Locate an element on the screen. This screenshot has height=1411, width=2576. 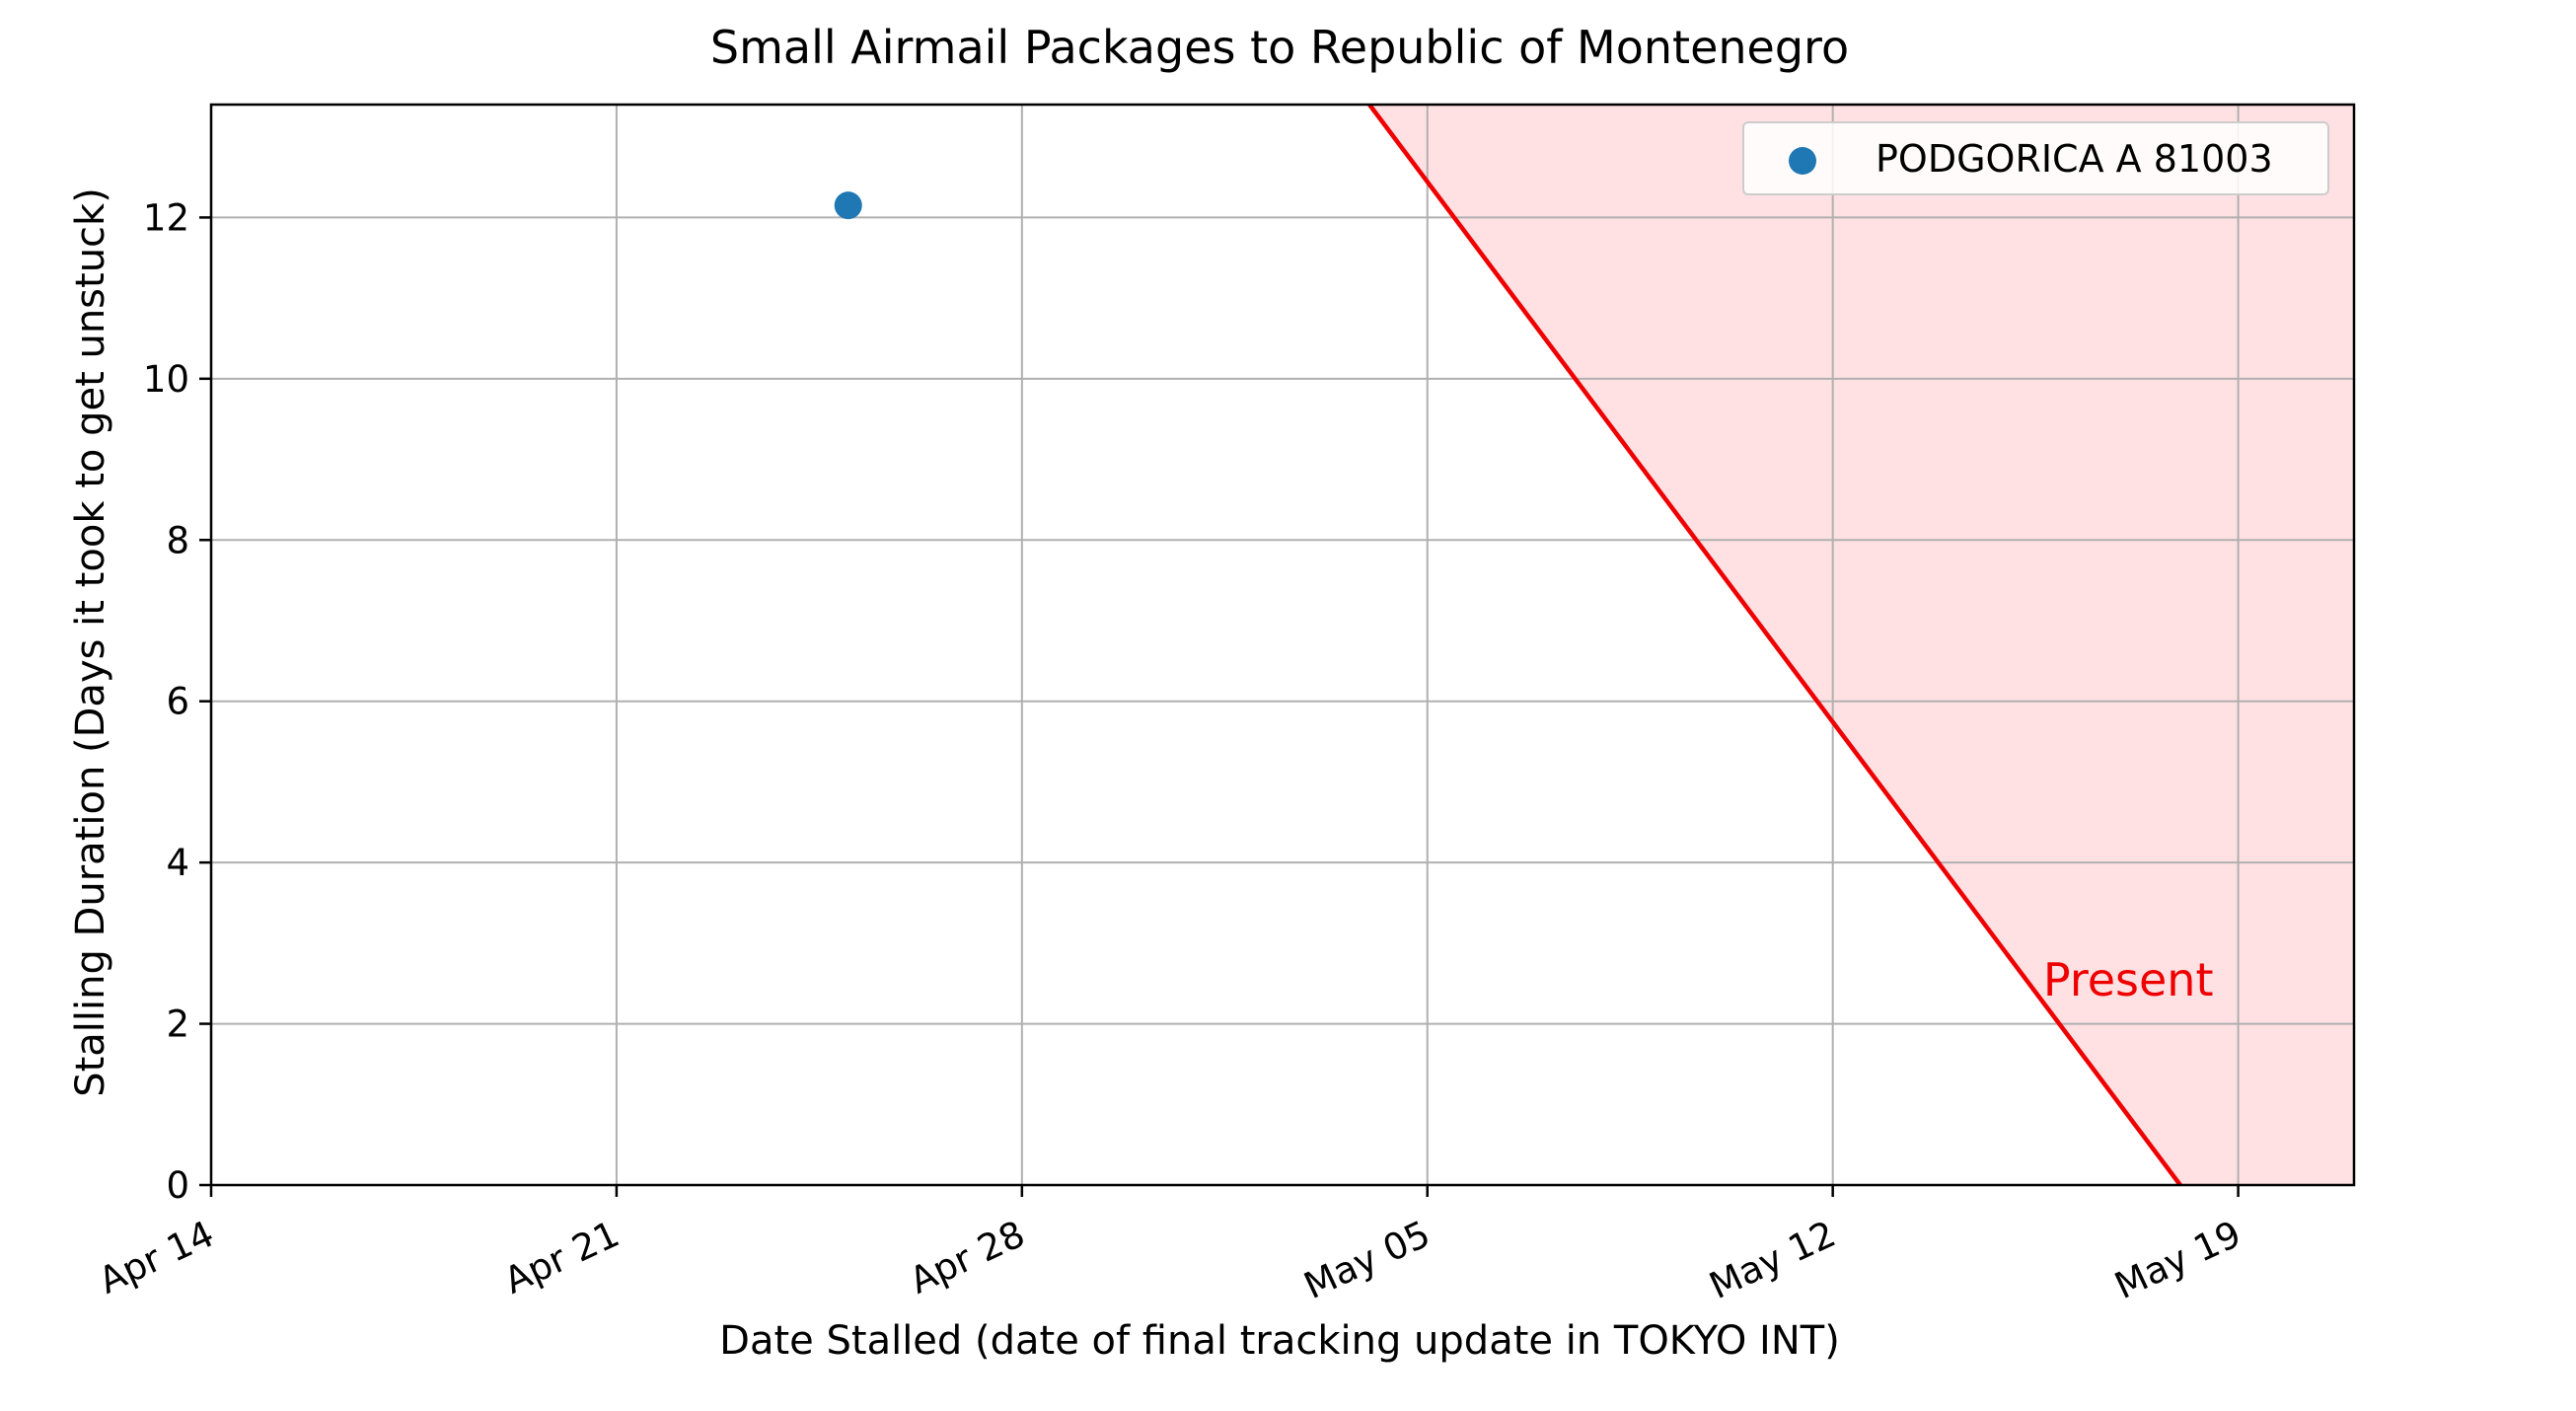
data-points is located at coordinates (848, 205).